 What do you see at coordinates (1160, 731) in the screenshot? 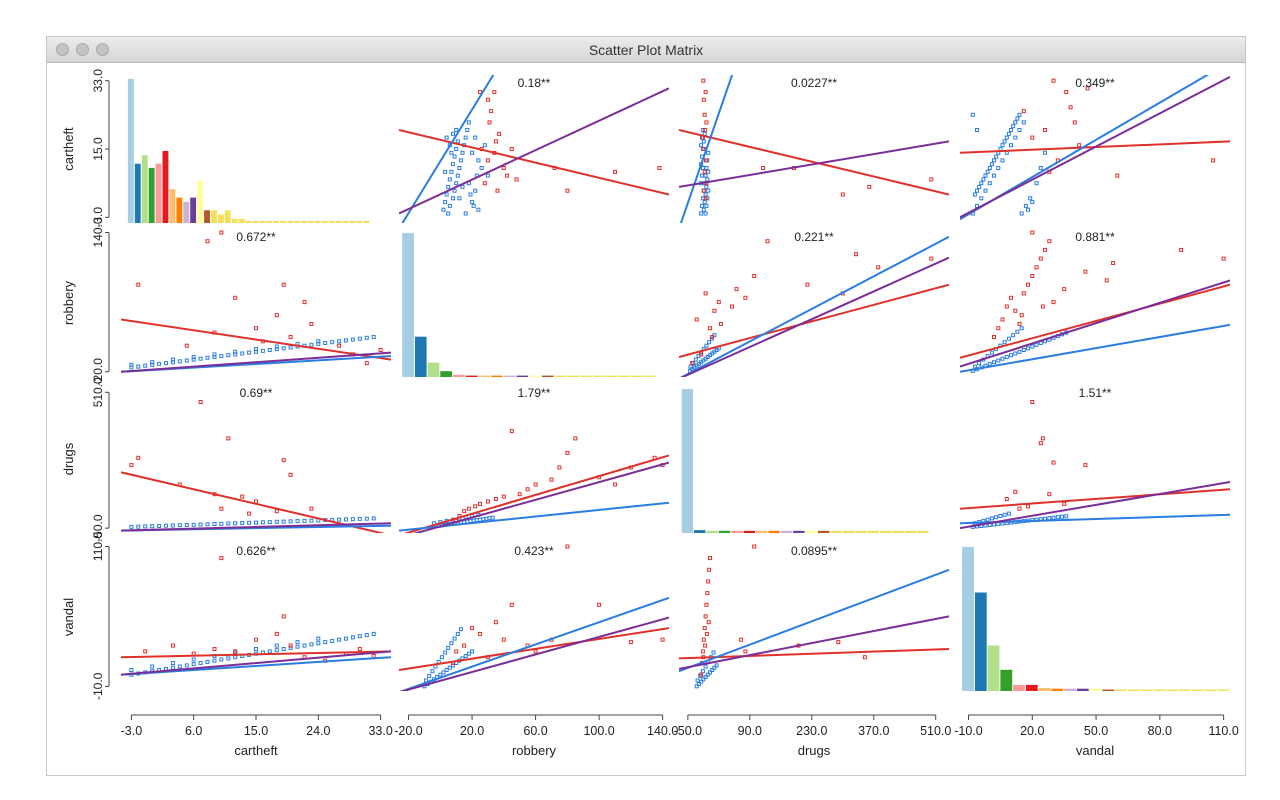
I see `x-tick-label: 80.0` at bounding box center [1160, 731].